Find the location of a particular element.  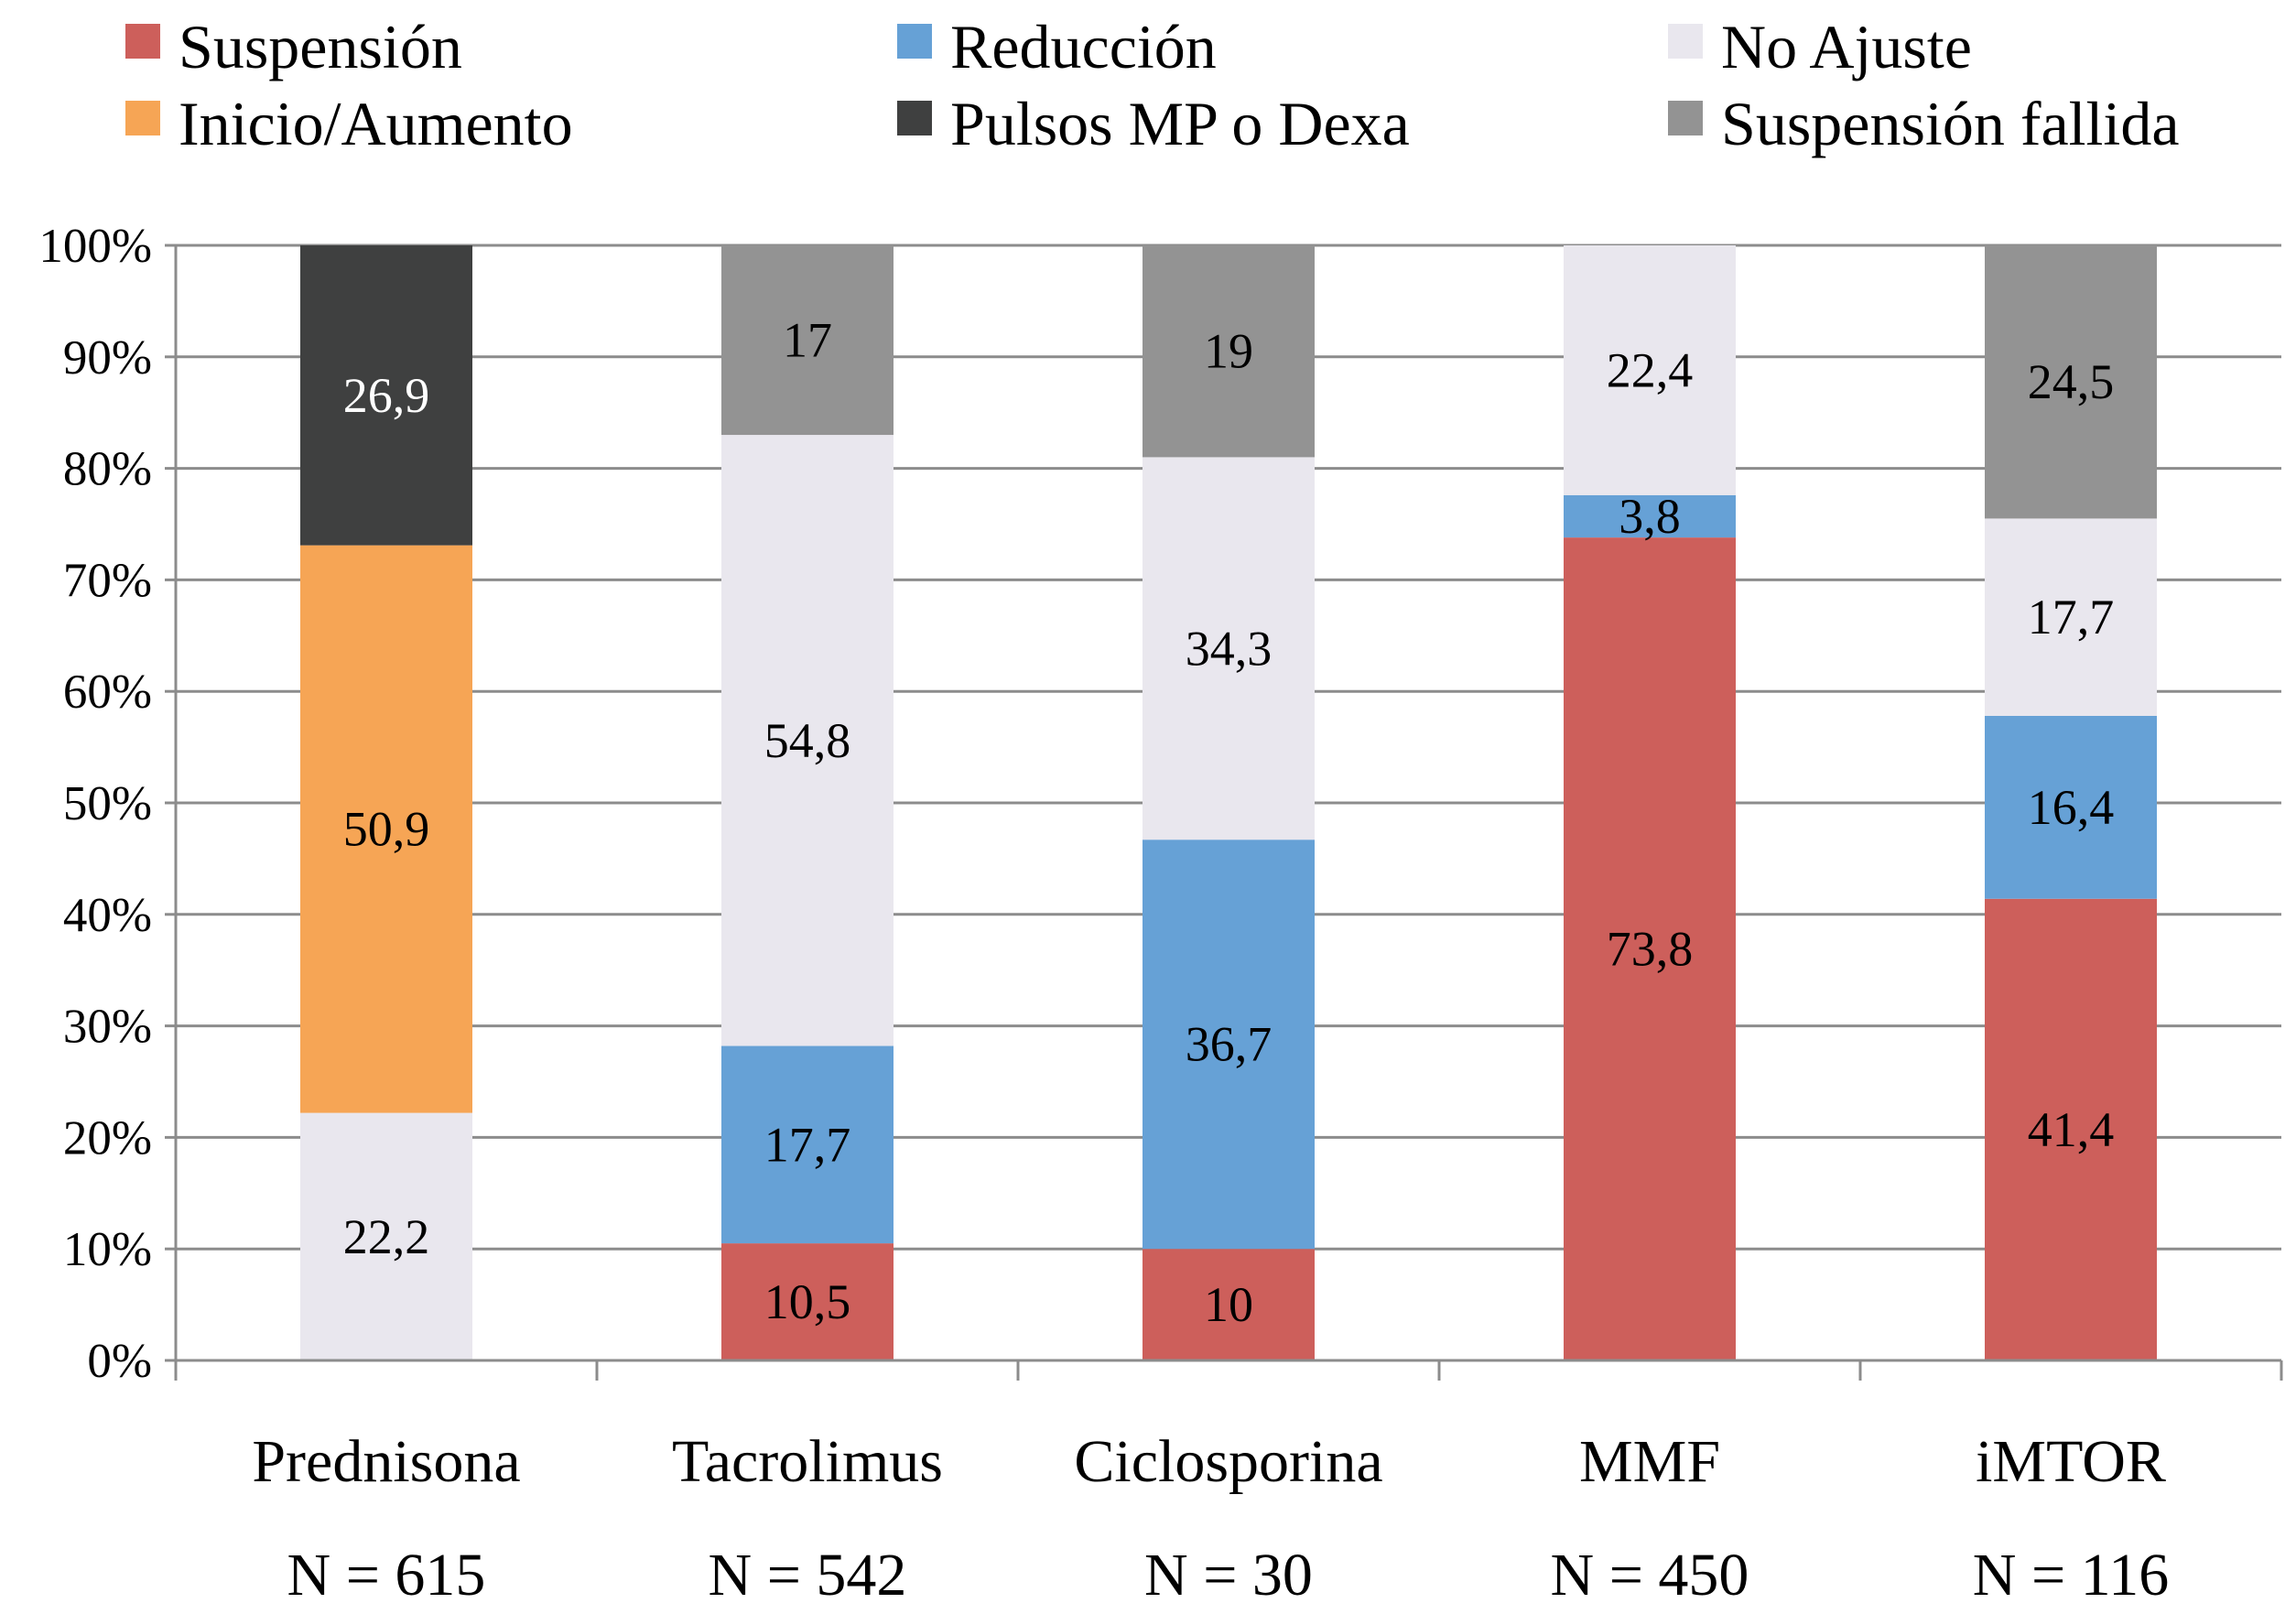

data-label-tacrolimus-reduccion: 17,7 is located at coordinates (808, 1144).